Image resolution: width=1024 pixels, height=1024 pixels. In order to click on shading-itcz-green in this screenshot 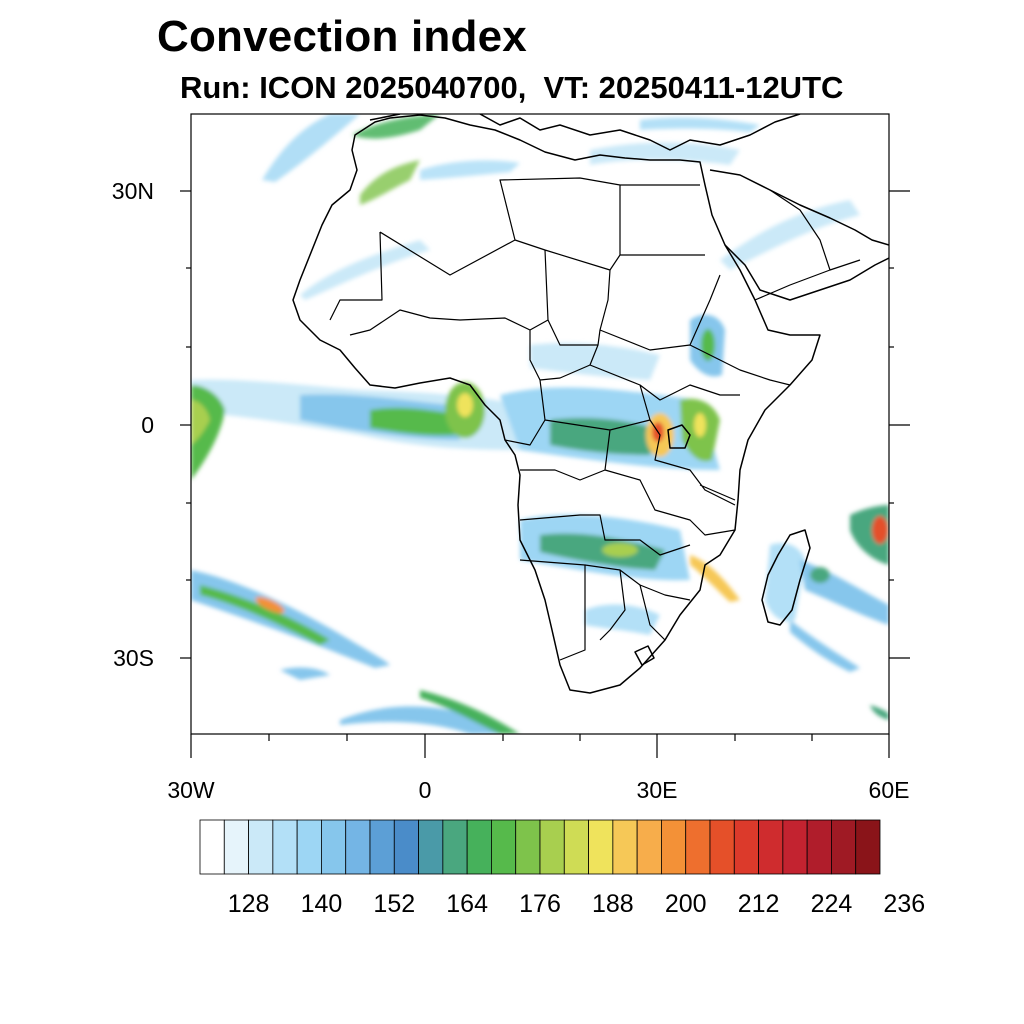, I will do `click(415, 421)`.